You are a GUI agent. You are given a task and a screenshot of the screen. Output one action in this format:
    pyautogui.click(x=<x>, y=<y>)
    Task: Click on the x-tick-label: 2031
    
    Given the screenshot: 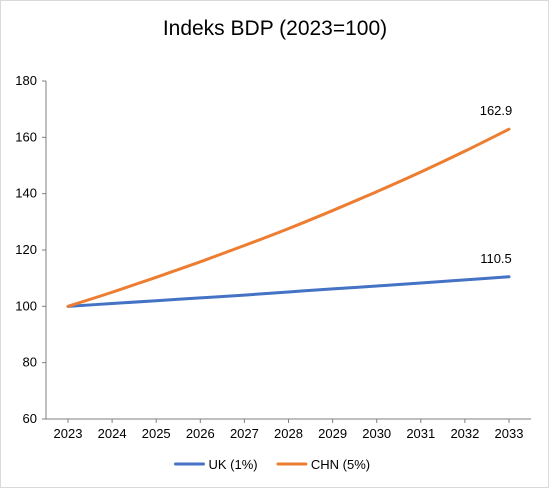 What is the action you would take?
    pyautogui.click(x=420, y=433)
    